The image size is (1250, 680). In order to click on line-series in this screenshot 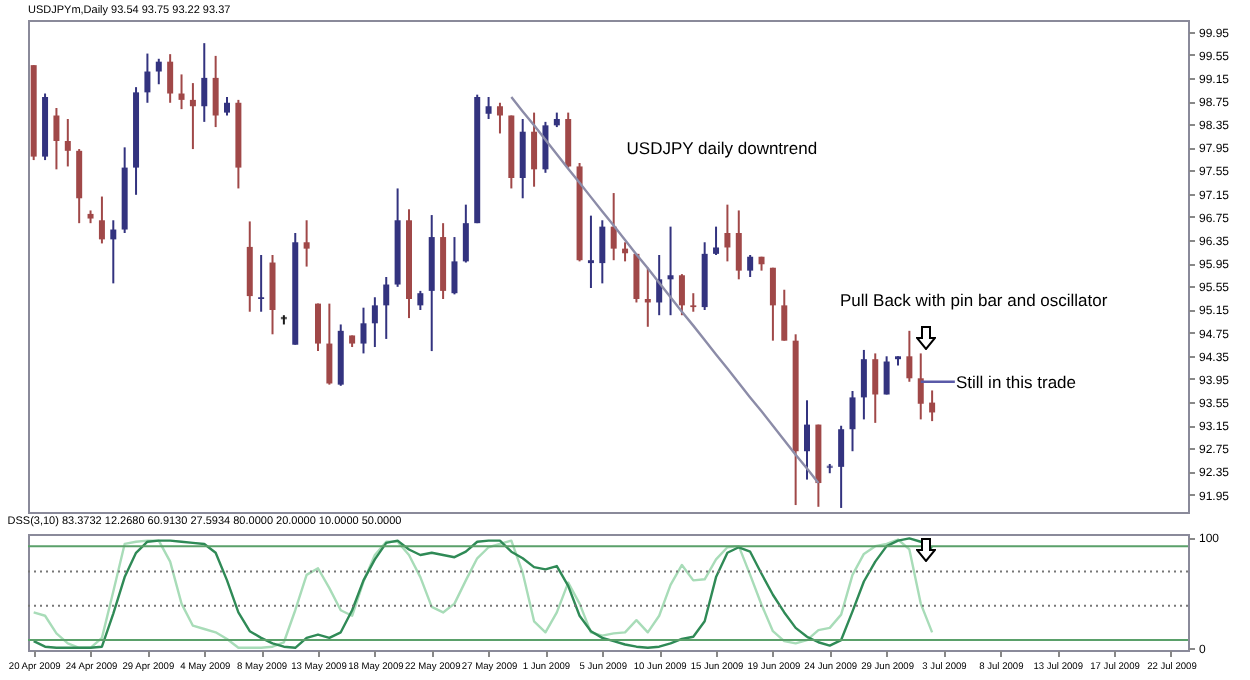, I will do `click(665, 290)`.